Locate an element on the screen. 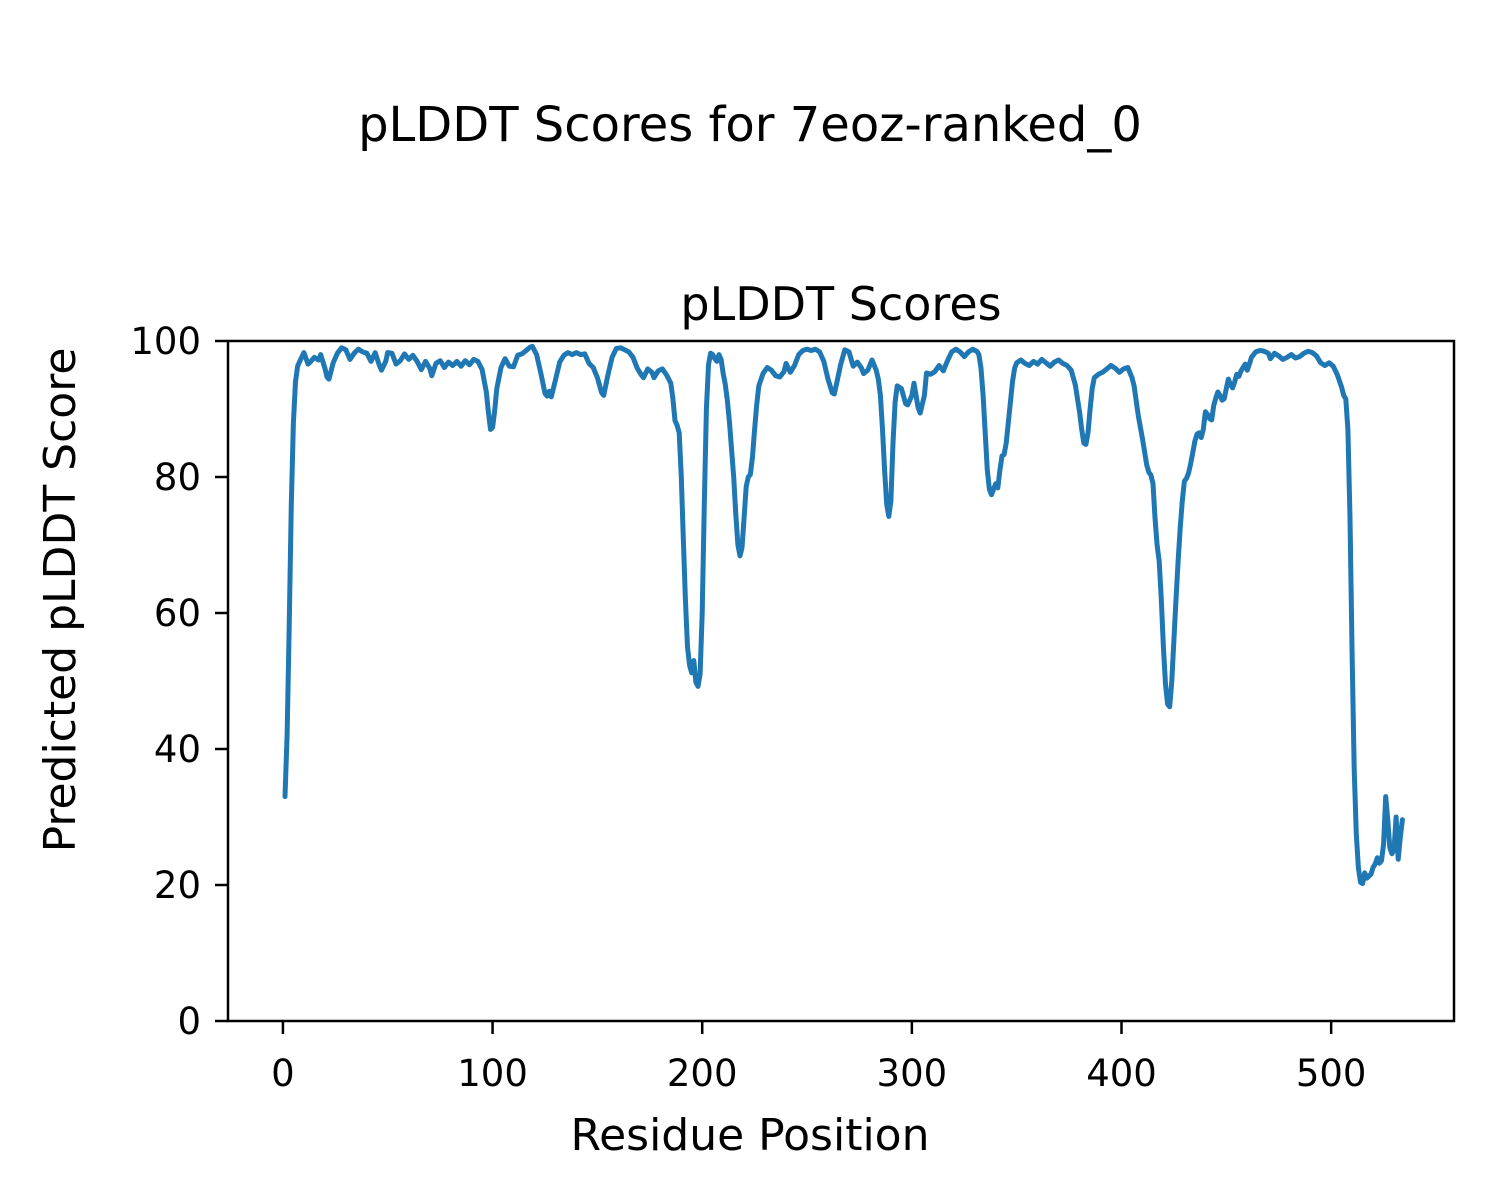  x-tick-label: 400 is located at coordinates (1121, 1073).